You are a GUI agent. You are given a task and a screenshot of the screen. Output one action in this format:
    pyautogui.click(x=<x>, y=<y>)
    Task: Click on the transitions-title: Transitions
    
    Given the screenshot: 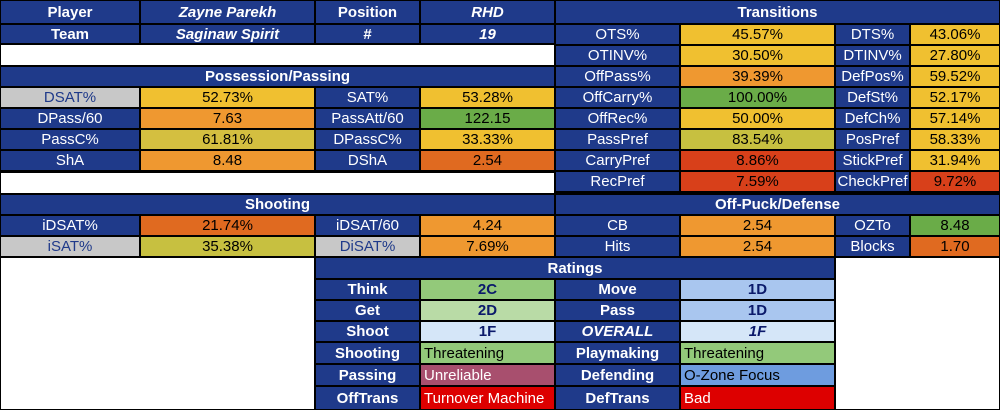 What is the action you would take?
    pyautogui.click(x=777, y=12)
    